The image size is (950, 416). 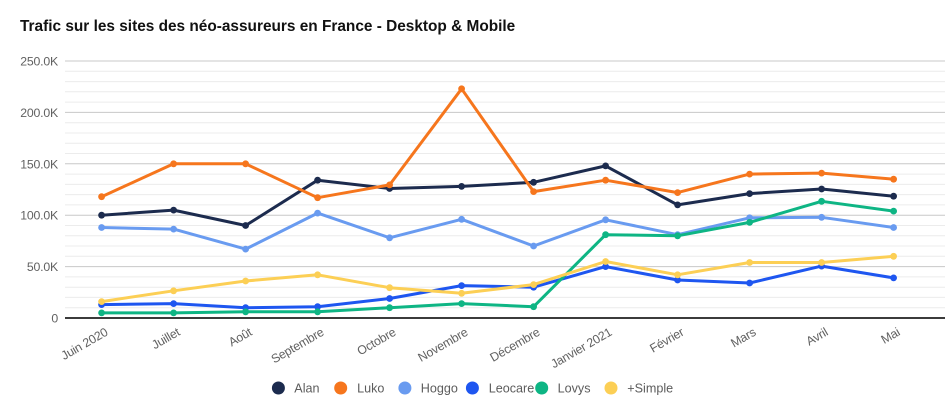 I want to click on svg-text: Hoggo, so click(x=439, y=389).